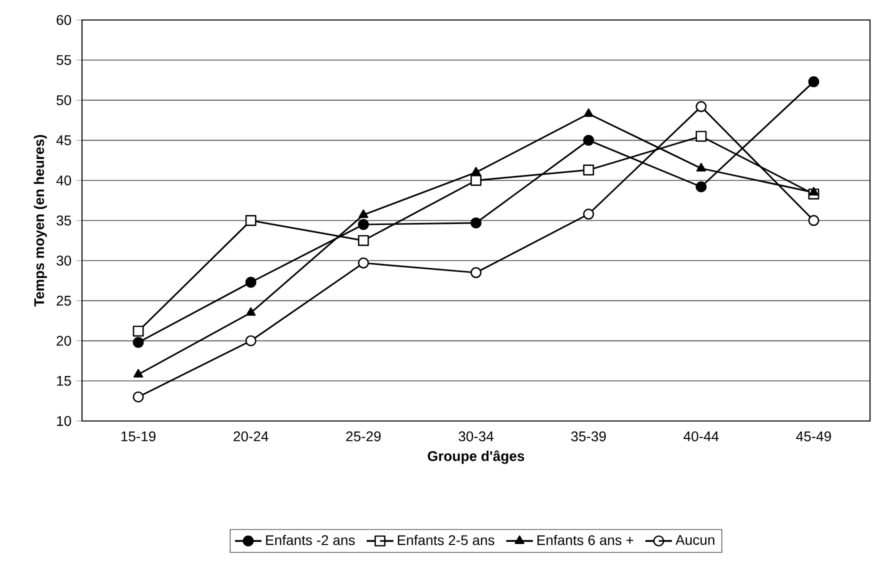  Describe the element at coordinates (64, 261) in the screenshot. I see `y-tick-label: 30` at that location.